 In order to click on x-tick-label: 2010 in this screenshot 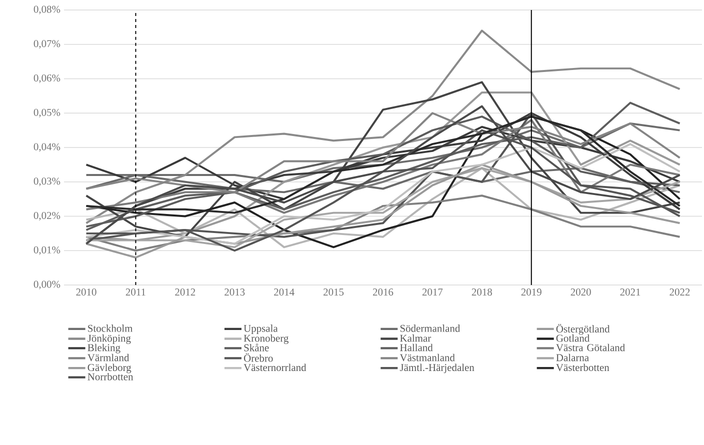, I will do `click(86, 292)`.